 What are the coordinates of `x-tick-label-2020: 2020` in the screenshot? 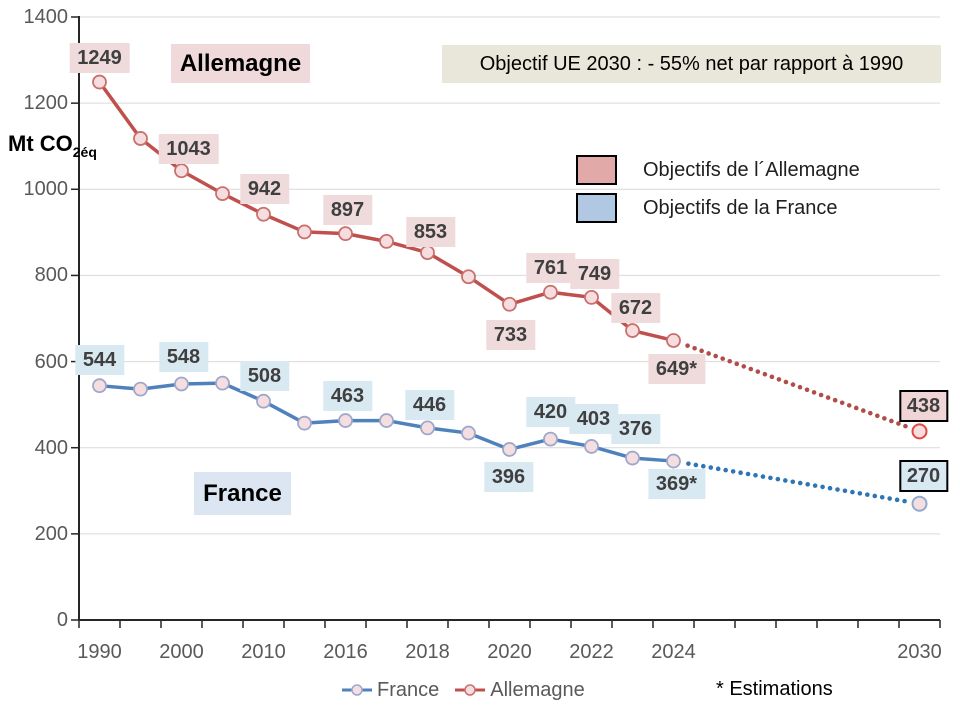 It's located at (509, 652).